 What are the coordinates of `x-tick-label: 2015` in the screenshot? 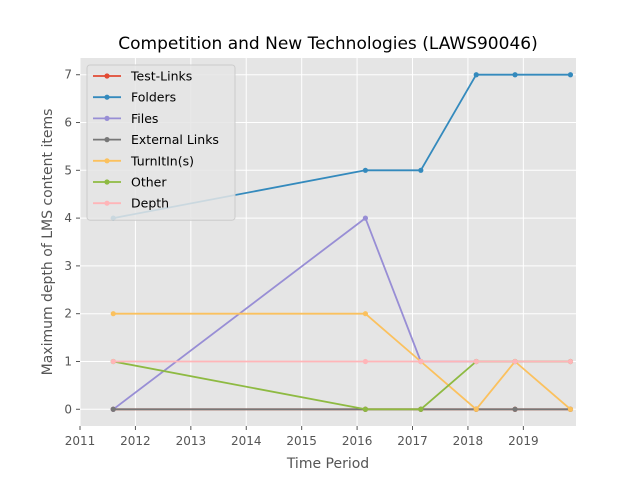 It's located at (301, 441).